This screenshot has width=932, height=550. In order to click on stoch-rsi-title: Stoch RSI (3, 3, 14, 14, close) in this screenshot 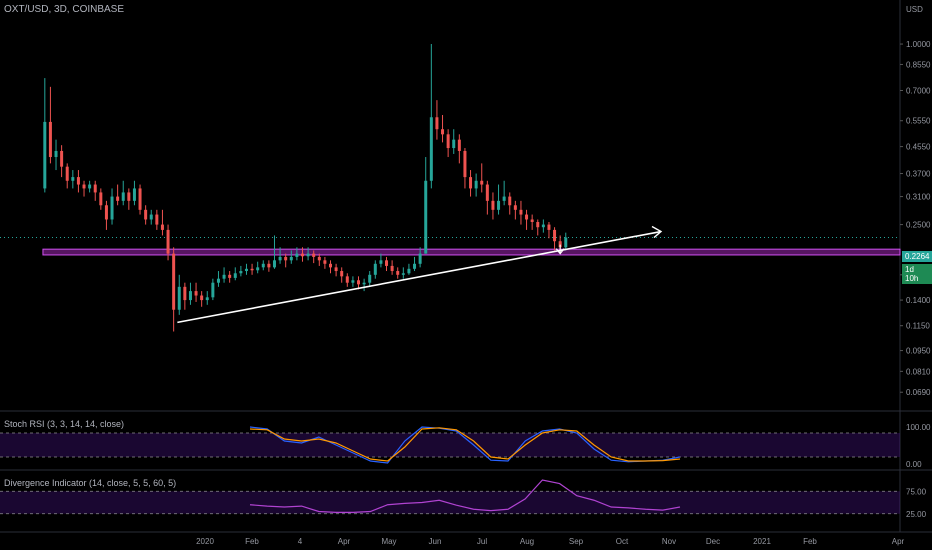, I will do `click(64, 424)`.